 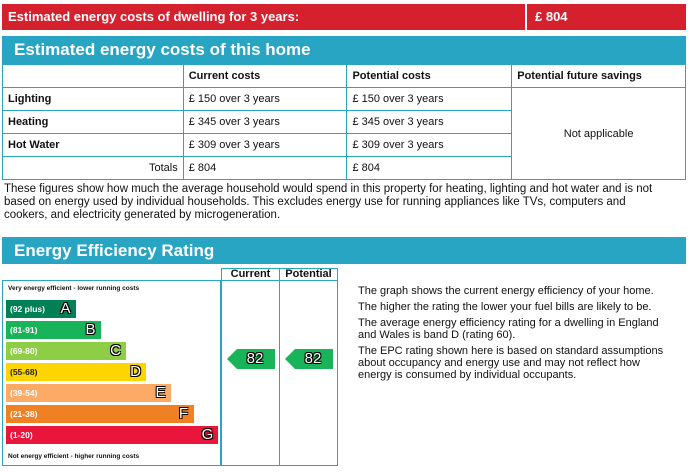 I want to click on band-range: (39-54), so click(x=24, y=393).